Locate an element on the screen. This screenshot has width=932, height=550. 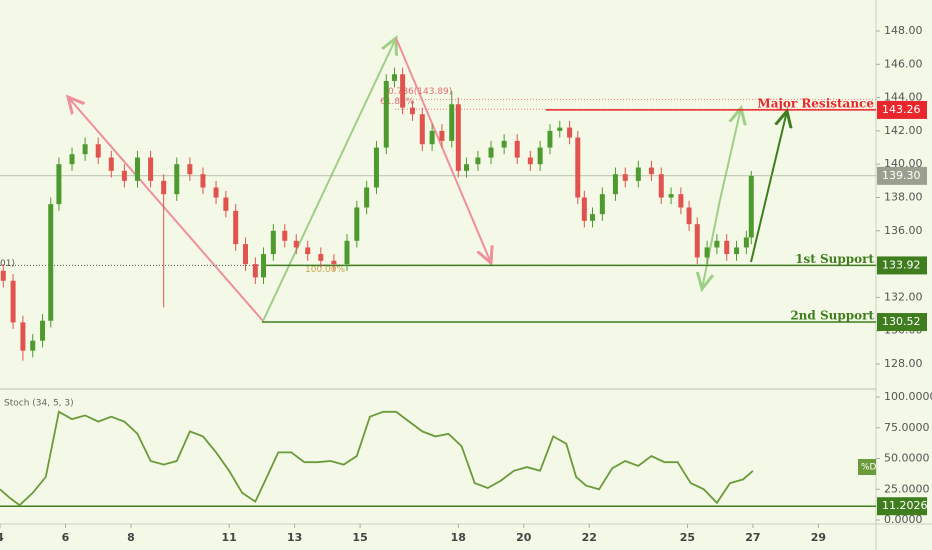
stoch-level-box is located at coordinates (902, 506).